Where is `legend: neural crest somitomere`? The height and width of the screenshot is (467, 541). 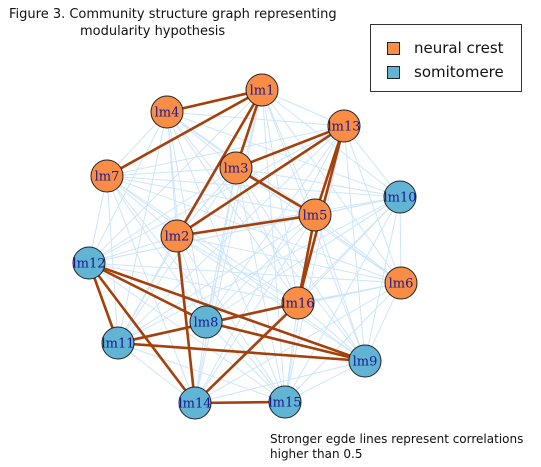
legend: neural crest somitomere is located at coordinates (446, 58).